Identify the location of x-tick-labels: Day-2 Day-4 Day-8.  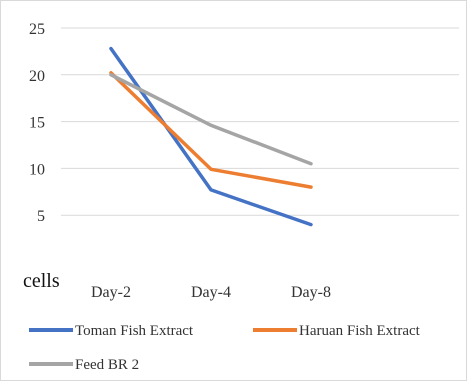
(211, 292).